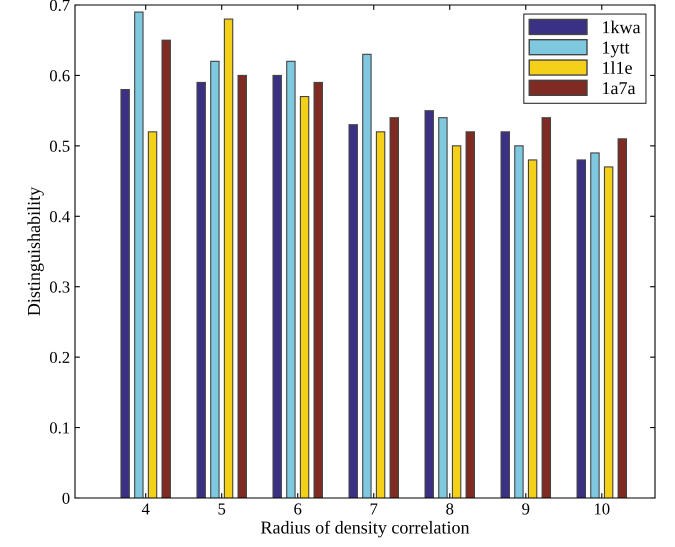  I want to click on y-tick-label: 0.7, so click(60, 6).